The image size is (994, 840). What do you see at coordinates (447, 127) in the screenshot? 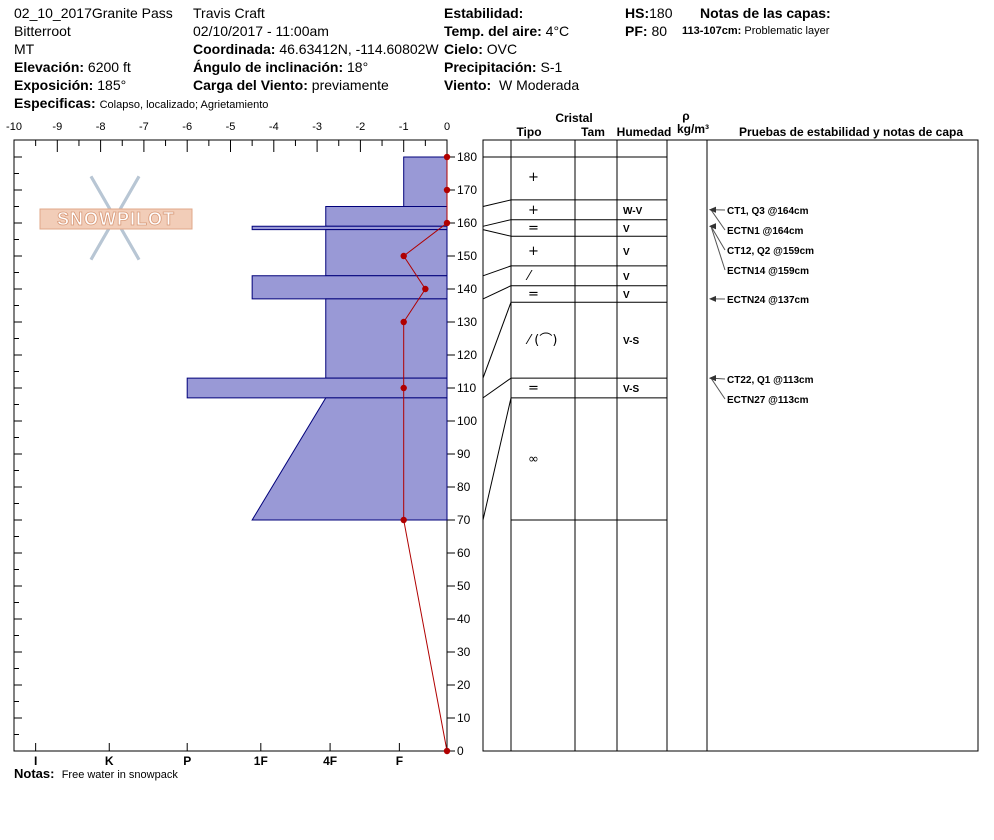
I see `temp-tick-label: 0` at bounding box center [447, 127].